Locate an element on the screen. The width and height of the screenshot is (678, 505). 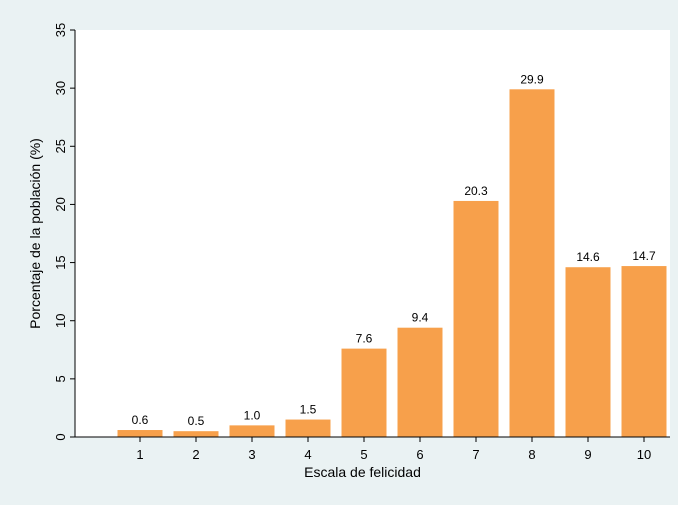
x-tick-label: 8 is located at coordinates (531, 454).